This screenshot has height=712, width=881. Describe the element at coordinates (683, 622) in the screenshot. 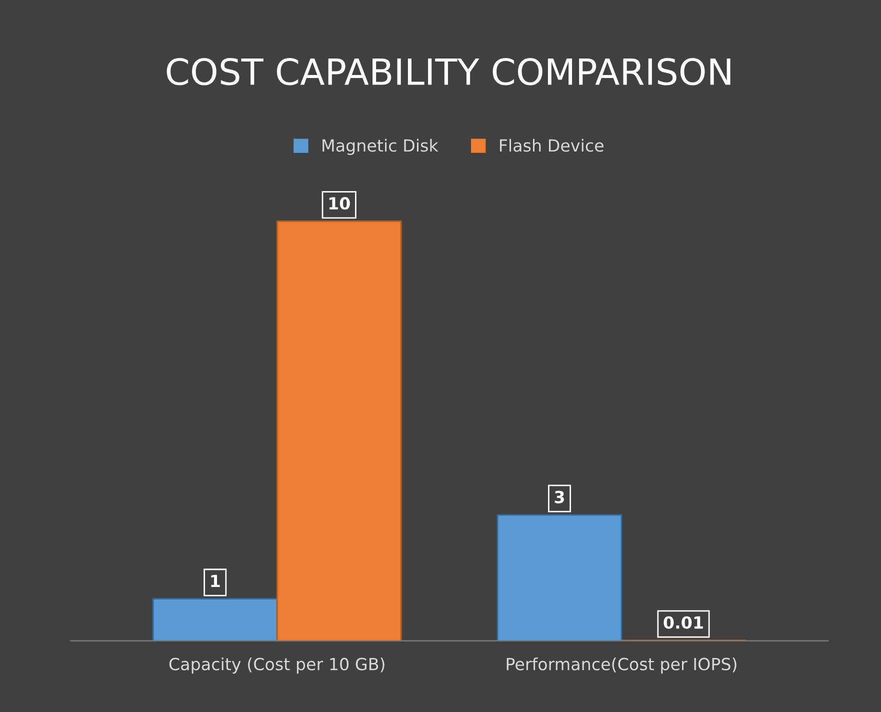

I see `data-label: 0.01` at that location.